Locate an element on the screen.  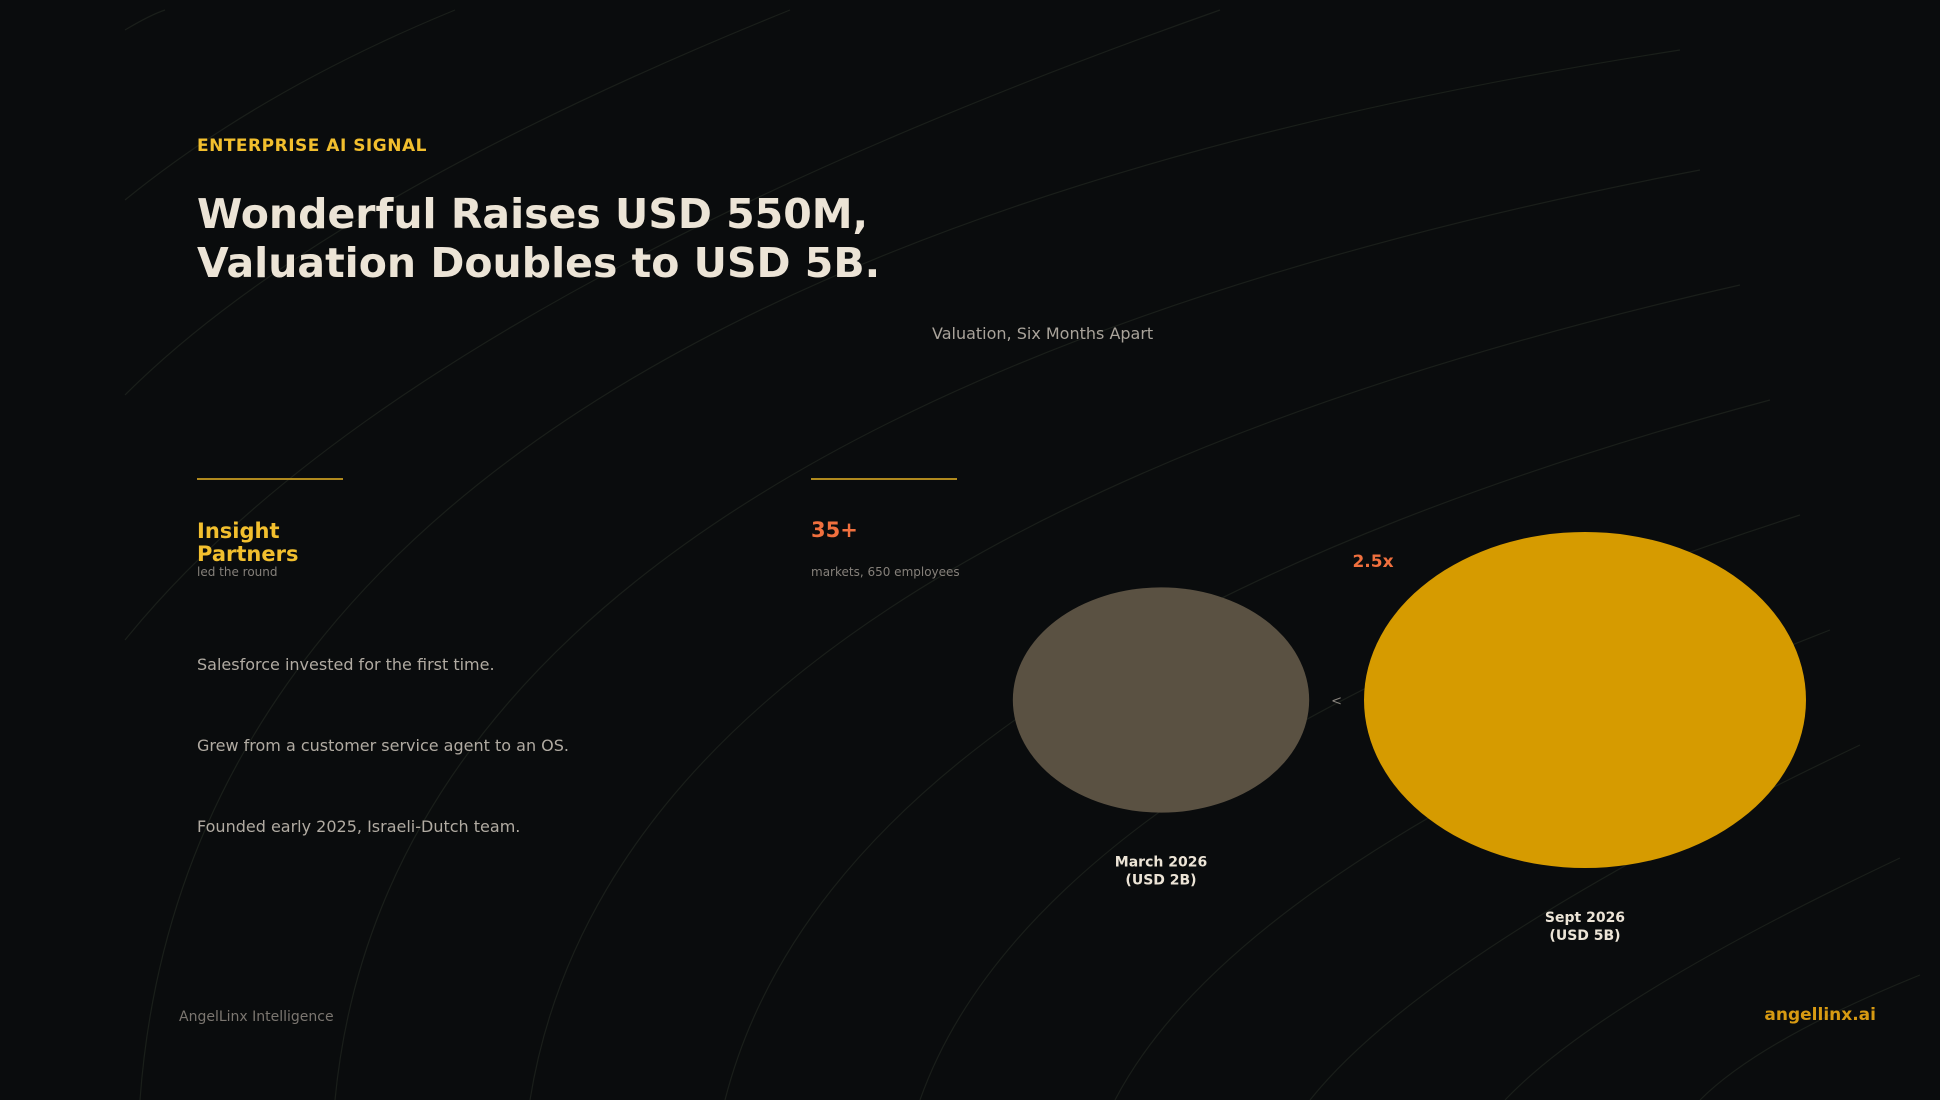
bubble-sept-2026 is located at coordinates (1585, 700).